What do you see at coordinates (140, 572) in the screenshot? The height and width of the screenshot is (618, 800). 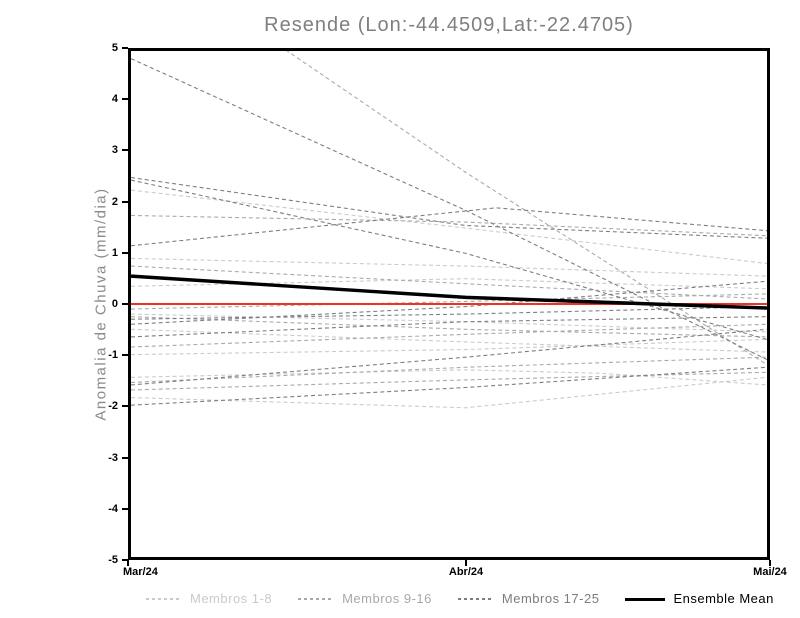 I see `x-tick-label: Mar/24` at bounding box center [140, 572].